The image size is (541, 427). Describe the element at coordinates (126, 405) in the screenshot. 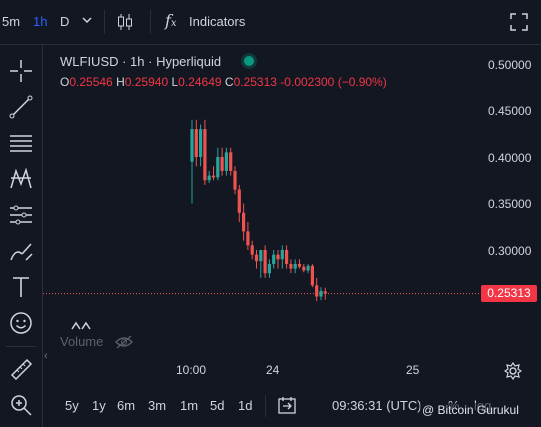

I see `range-6m: 6m` at that location.